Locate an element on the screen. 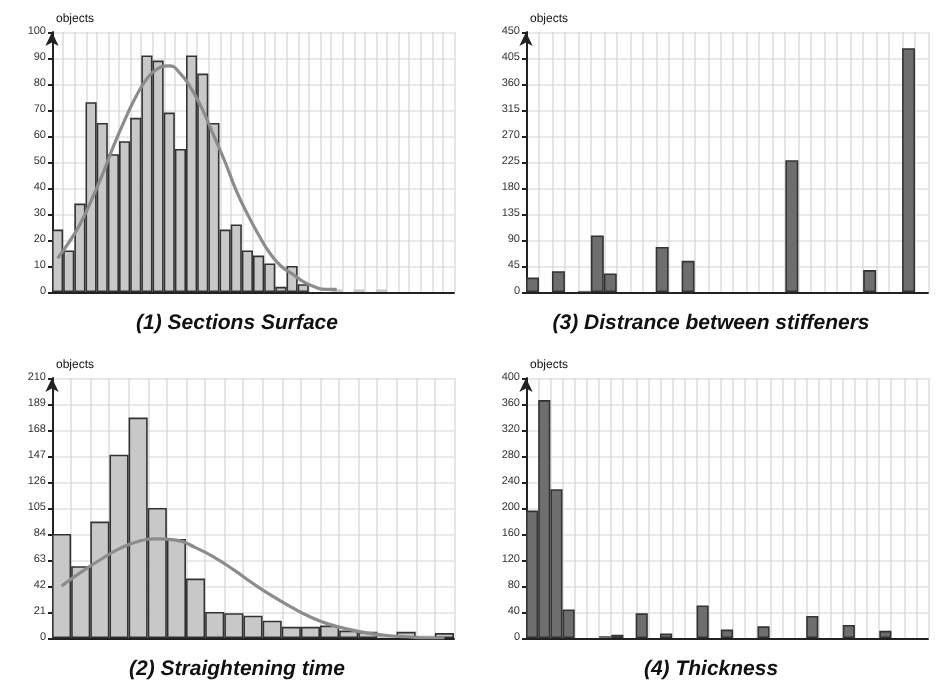  text: (2) Straightening time is located at coordinates (237, 668).